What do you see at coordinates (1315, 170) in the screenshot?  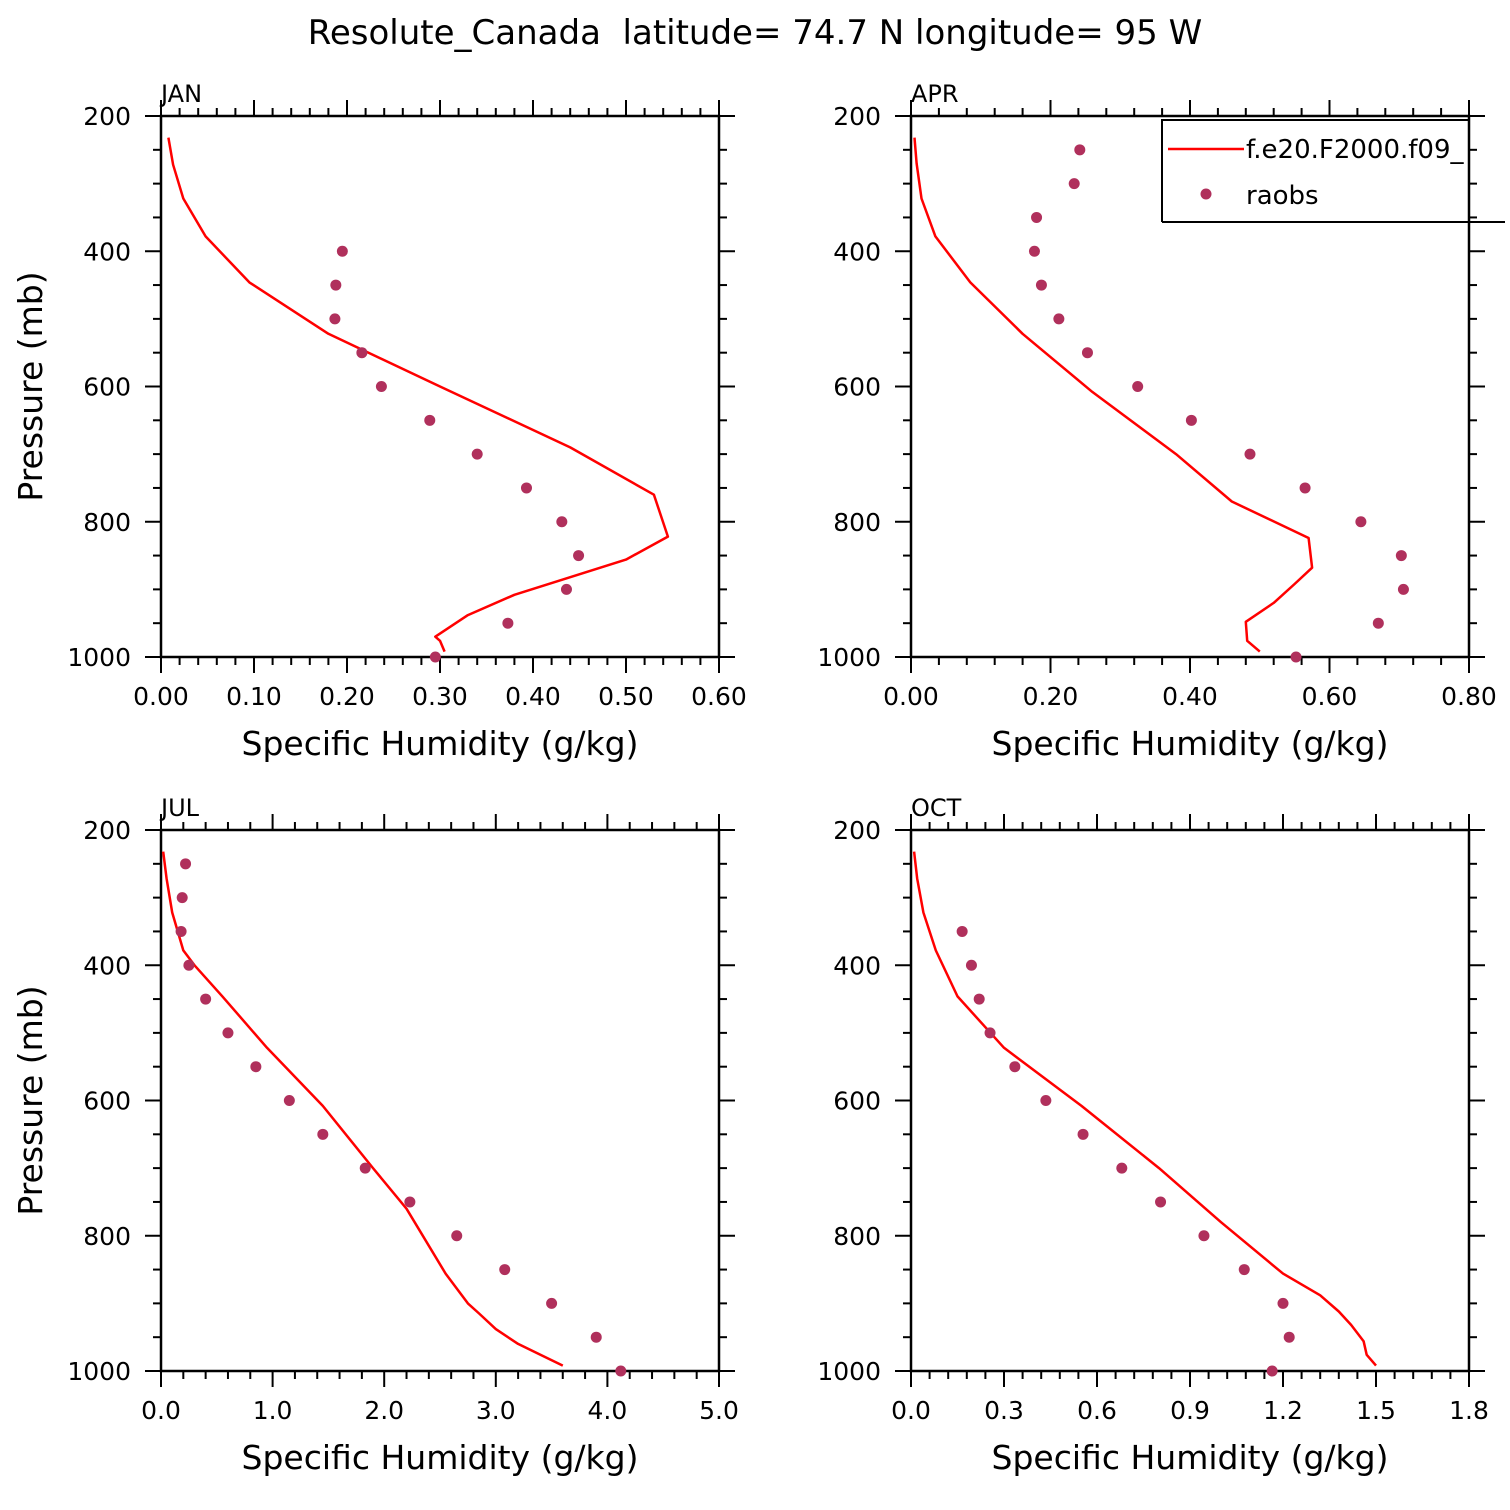 I see `legend-border` at bounding box center [1315, 170].